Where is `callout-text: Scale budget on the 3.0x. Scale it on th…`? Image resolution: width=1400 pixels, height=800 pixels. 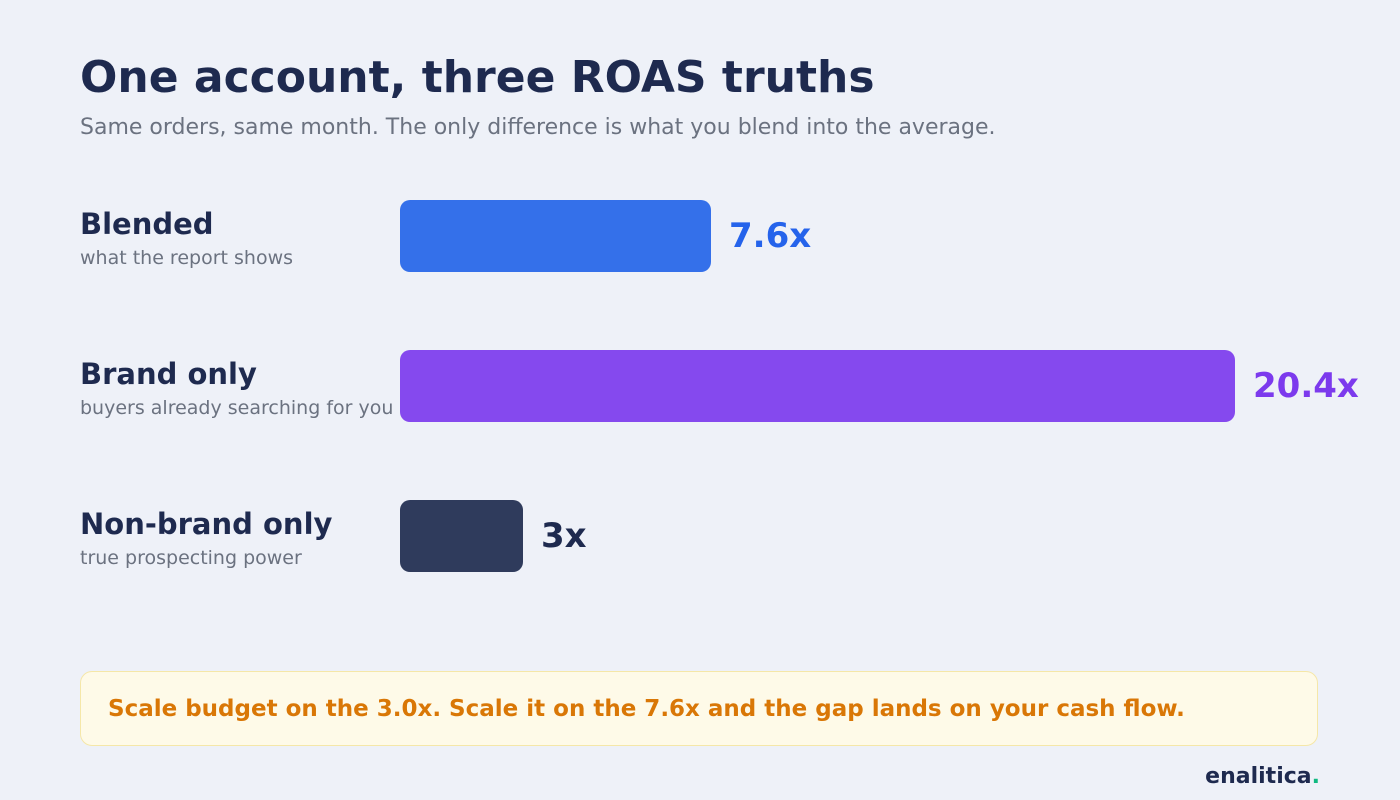
callout-text: Scale budget on the 3.0x. Scale it on th… is located at coordinates (646, 709).